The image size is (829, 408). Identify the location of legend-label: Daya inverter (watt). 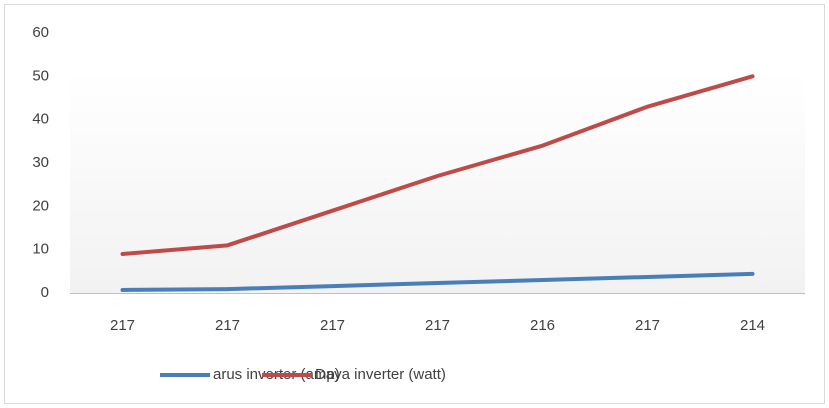
(380, 374).